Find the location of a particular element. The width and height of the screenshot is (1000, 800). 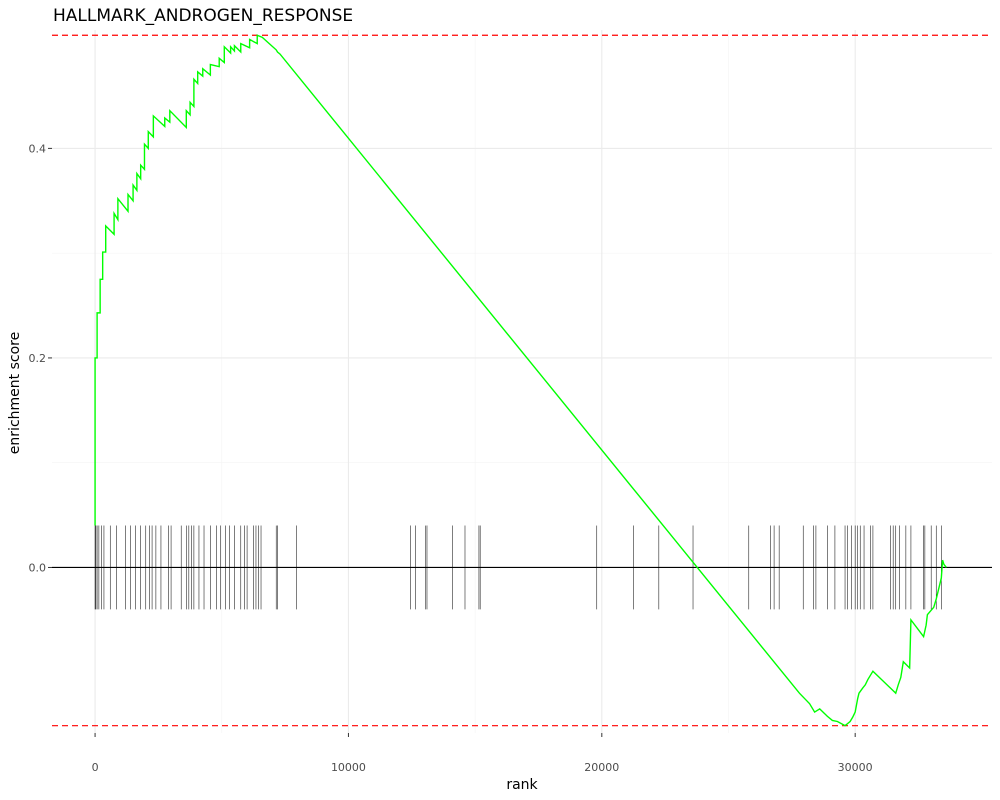

chart-title: HALLMARK_ANDROGEN_RESPONSE is located at coordinates (203, 16).